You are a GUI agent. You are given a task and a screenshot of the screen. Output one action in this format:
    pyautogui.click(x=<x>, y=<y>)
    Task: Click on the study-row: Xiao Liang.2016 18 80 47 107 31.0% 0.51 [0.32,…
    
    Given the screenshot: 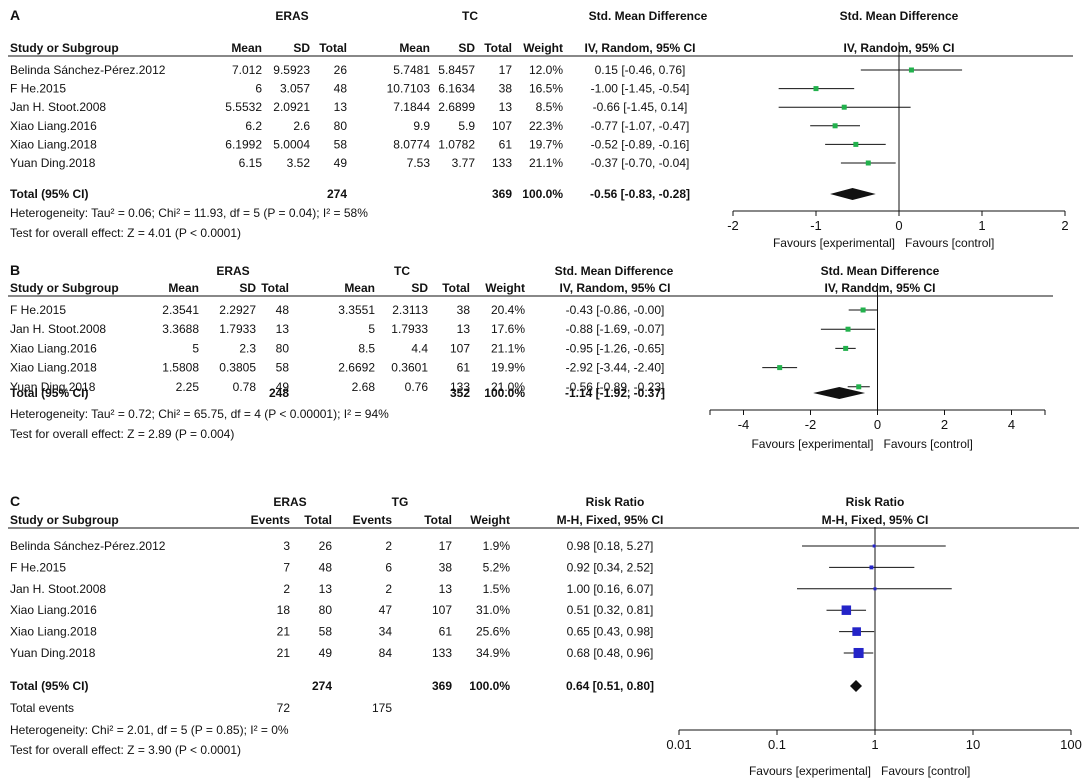 What is the action you would take?
    pyautogui.click(x=438, y=610)
    